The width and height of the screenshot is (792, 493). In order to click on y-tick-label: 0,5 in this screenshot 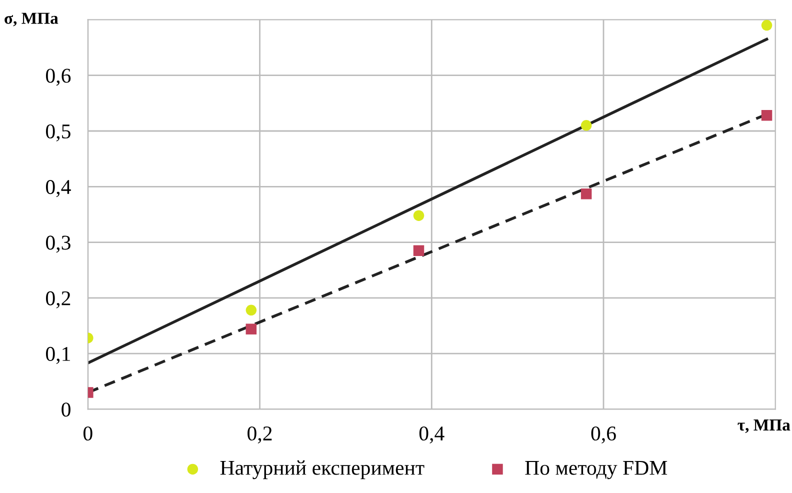, I will do `click(58, 133)`.